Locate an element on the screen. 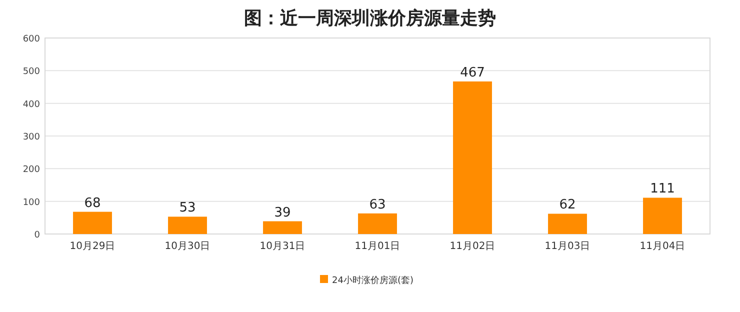 The width and height of the screenshot is (740, 312). data-label: 467 is located at coordinates (472, 72).